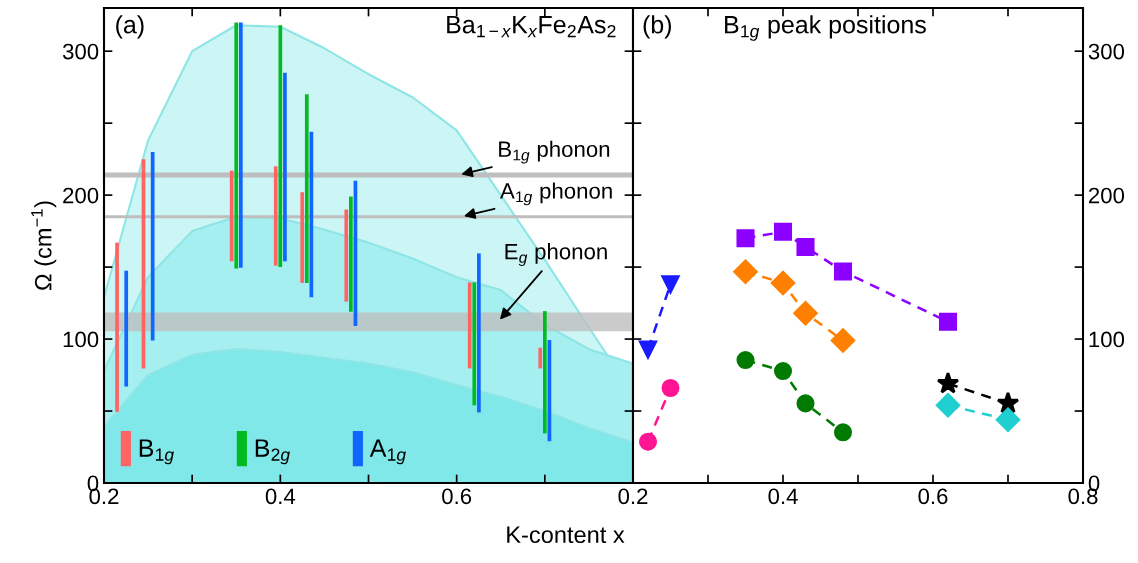  What do you see at coordinates (130, 27) in the screenshot?
I see `chart-title: (a)` at bounding box center [130, 27].